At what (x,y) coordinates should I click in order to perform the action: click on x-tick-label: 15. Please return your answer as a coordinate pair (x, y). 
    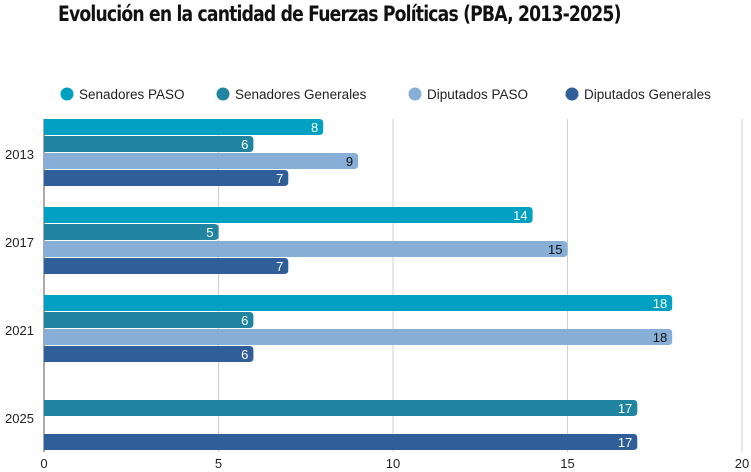
    Looking at the image, I should click on (567, 463).